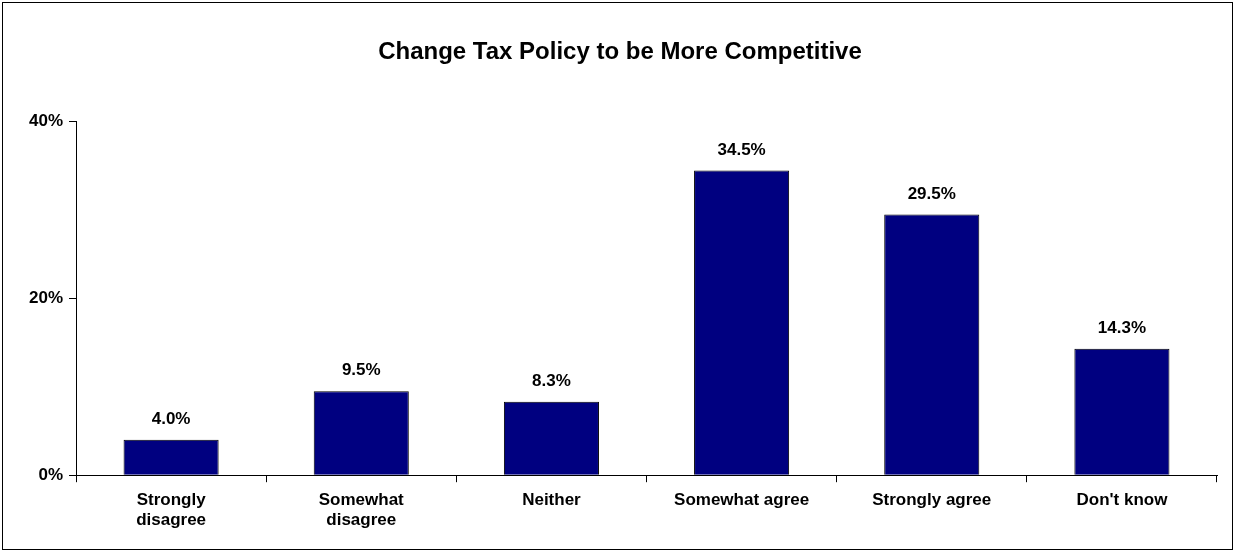 This screenshot has width=1235, height=552. What do you see at coordinates (931, 193) in the screenshot?
I see `data-label: 29.5%` at bounding box center [931, 193].